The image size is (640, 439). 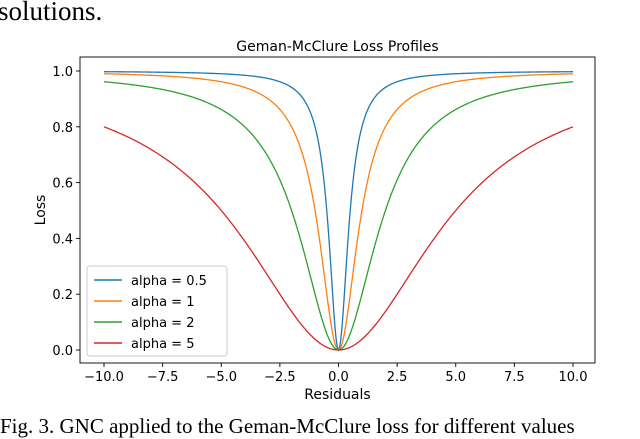 What do you see at coordinates (337, 395) in the screenshot?
I see `x-axis-label: Residuals` at bounding box center [337, 395].